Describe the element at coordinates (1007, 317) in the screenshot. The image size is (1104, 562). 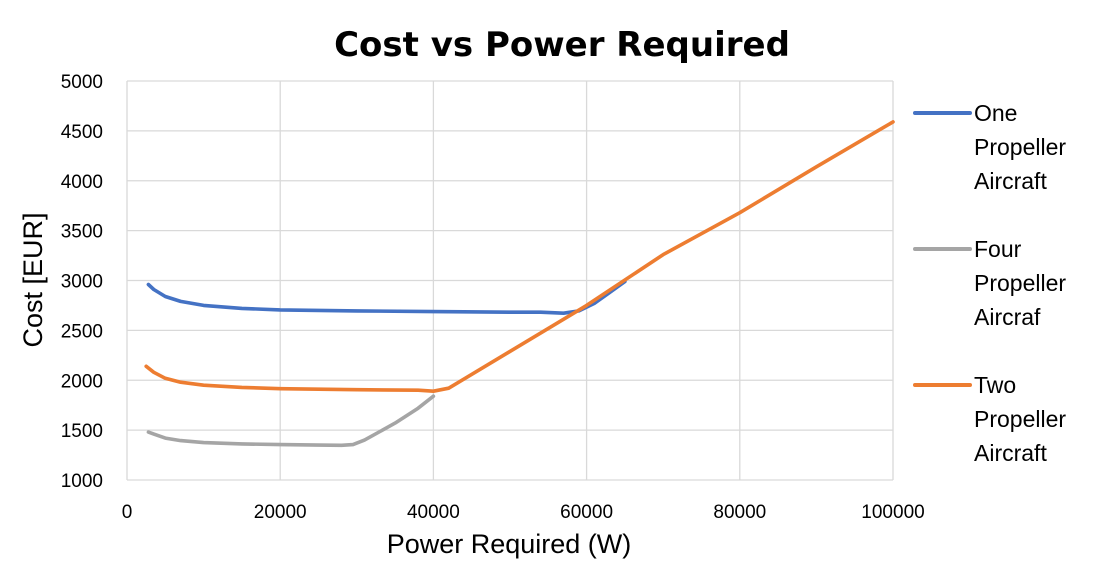
I see `legend-label: Aircraf` at that location.